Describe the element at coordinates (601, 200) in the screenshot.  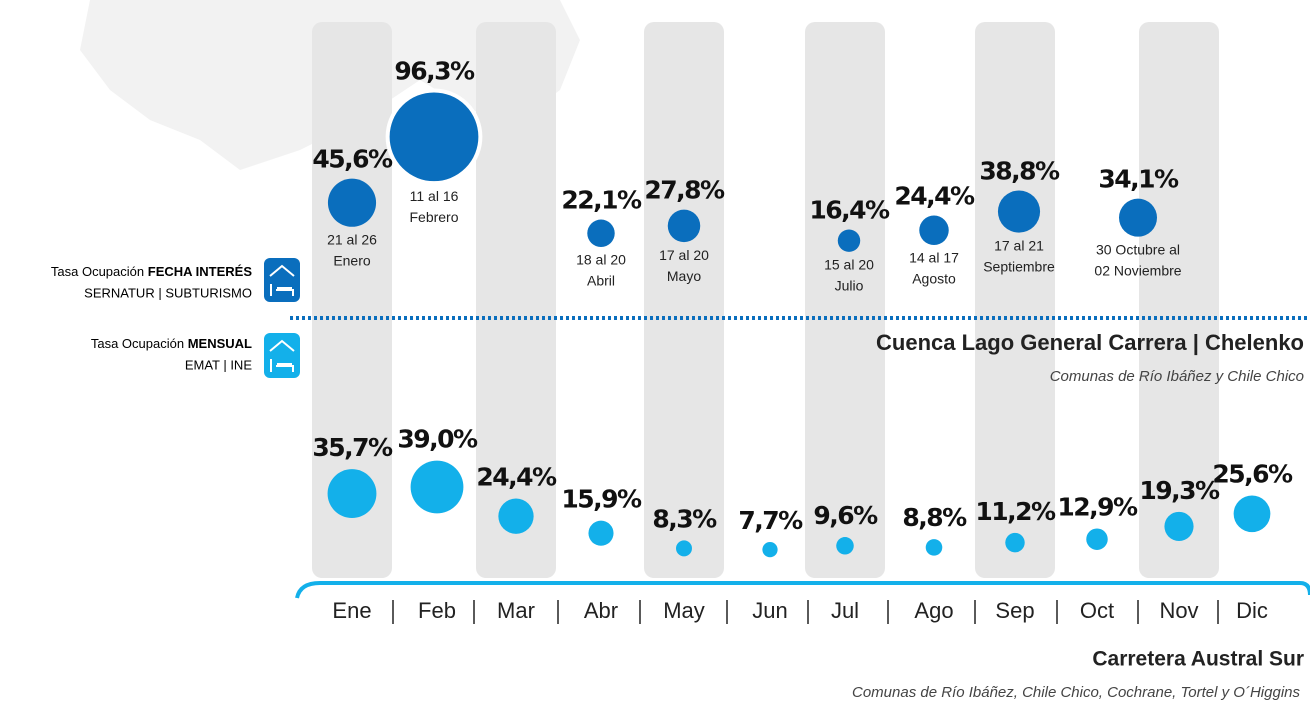
I see `value-label: 22,1%` at that location.